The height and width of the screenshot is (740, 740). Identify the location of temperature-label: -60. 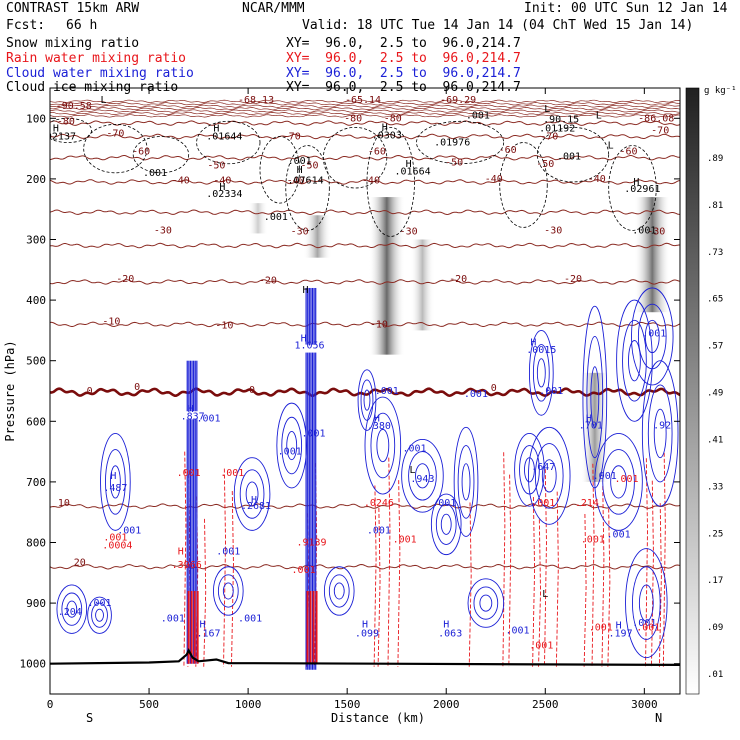
(377, 152).